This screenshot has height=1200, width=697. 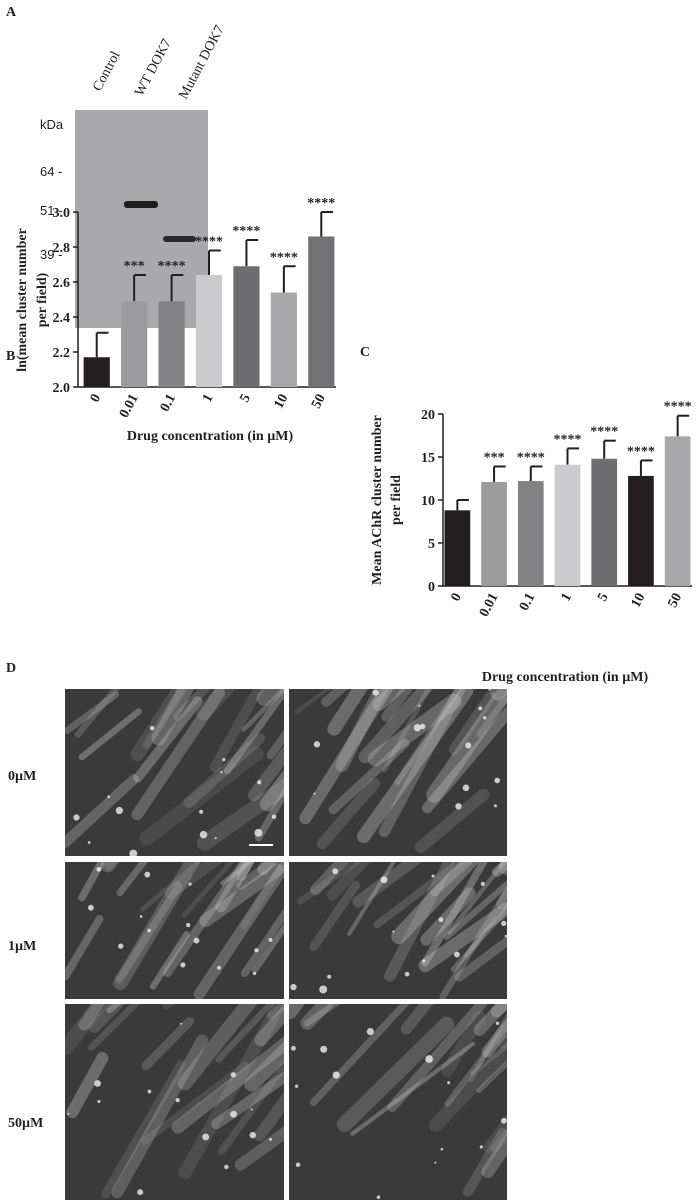 I want to click on x-tick-label: 0, so click(x=456, y=597).